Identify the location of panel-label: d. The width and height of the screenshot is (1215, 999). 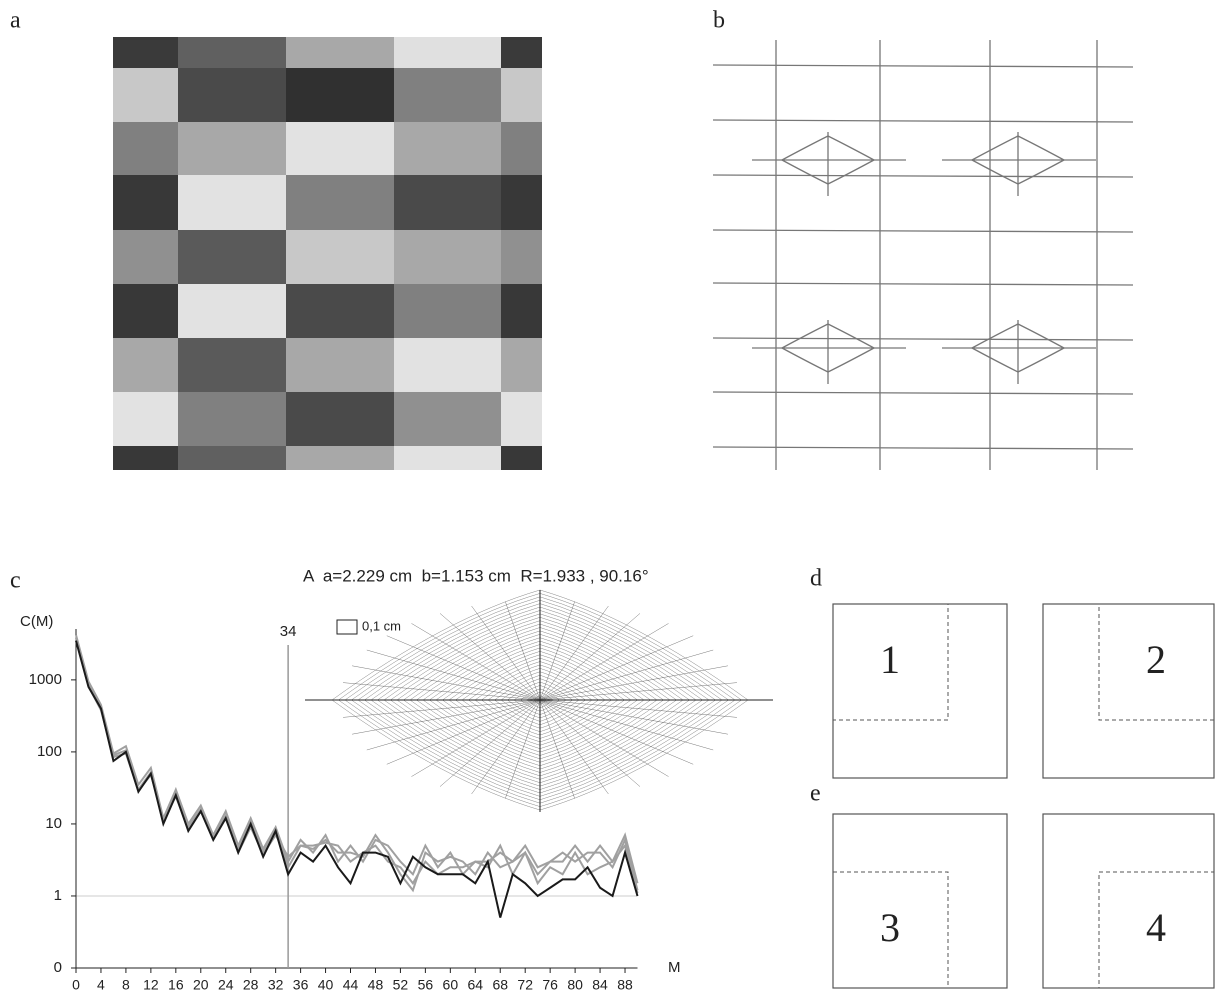
(816, 579).